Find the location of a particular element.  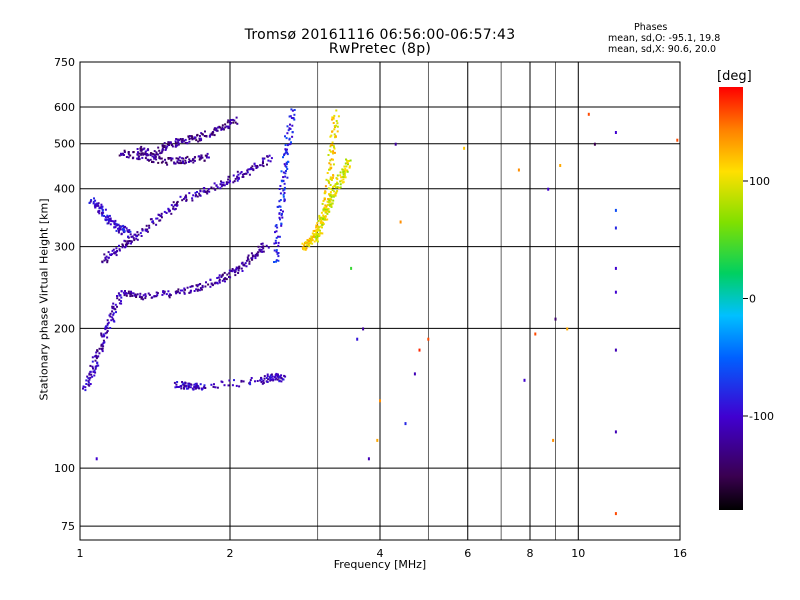

y-tick-label: 75 is located at coordinates (68, 526).